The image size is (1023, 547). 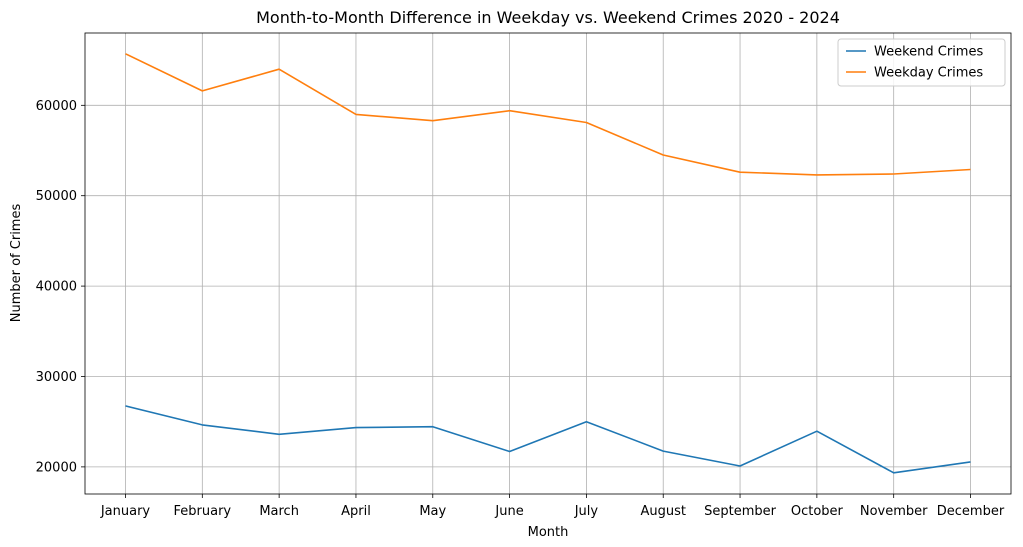 I want to click on legend: Weekend Crimes Weekday Crimes, so click(x=921, y=62).